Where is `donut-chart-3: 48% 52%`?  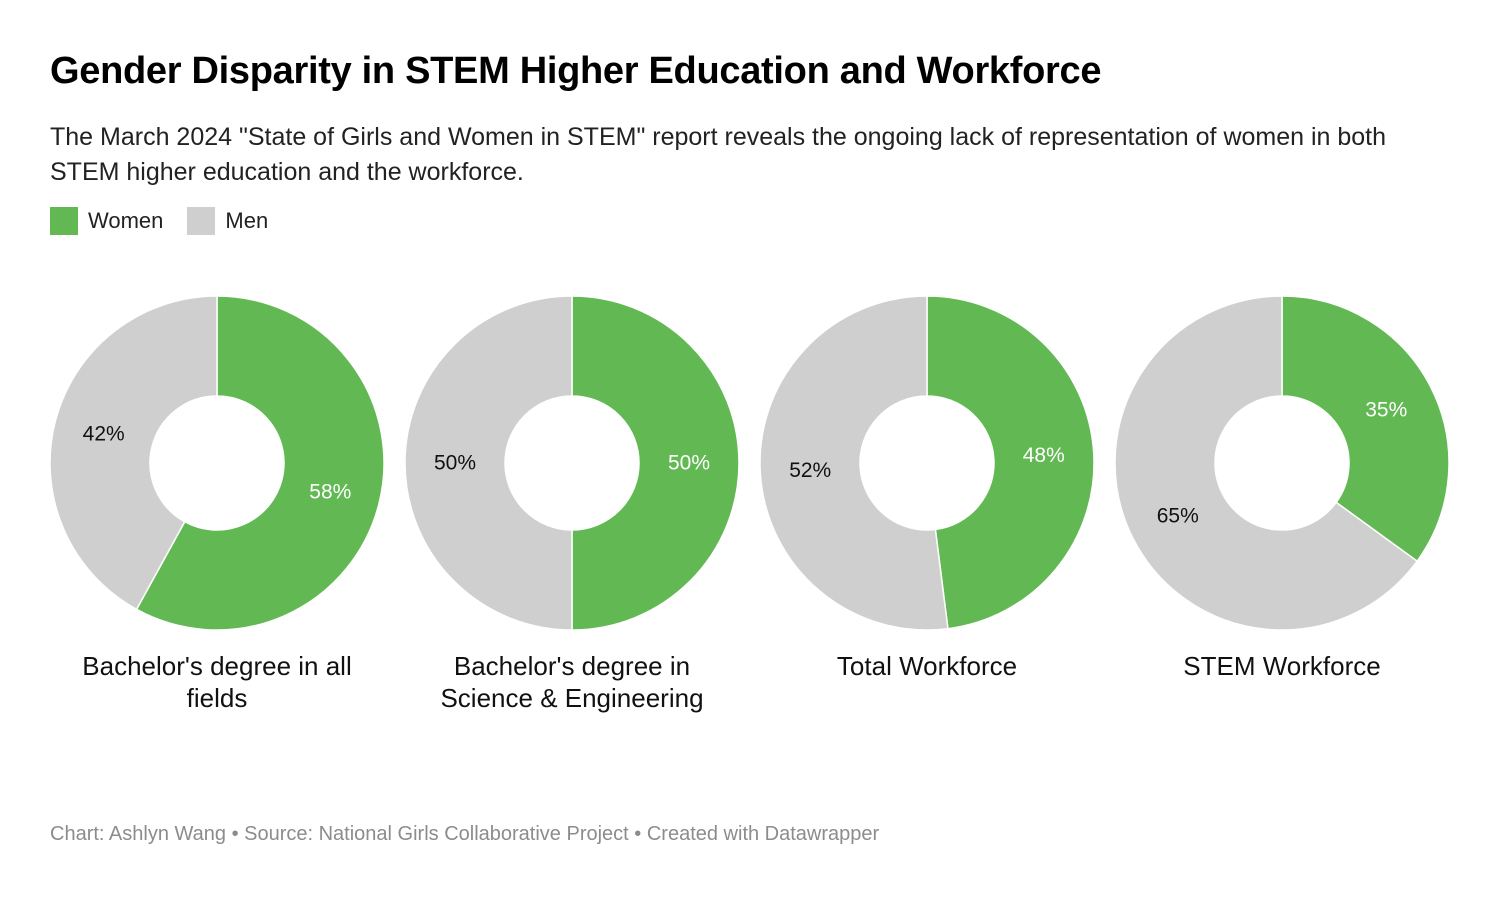
donut-chart-3: 48% 52% is located at coordinates (927, 463).